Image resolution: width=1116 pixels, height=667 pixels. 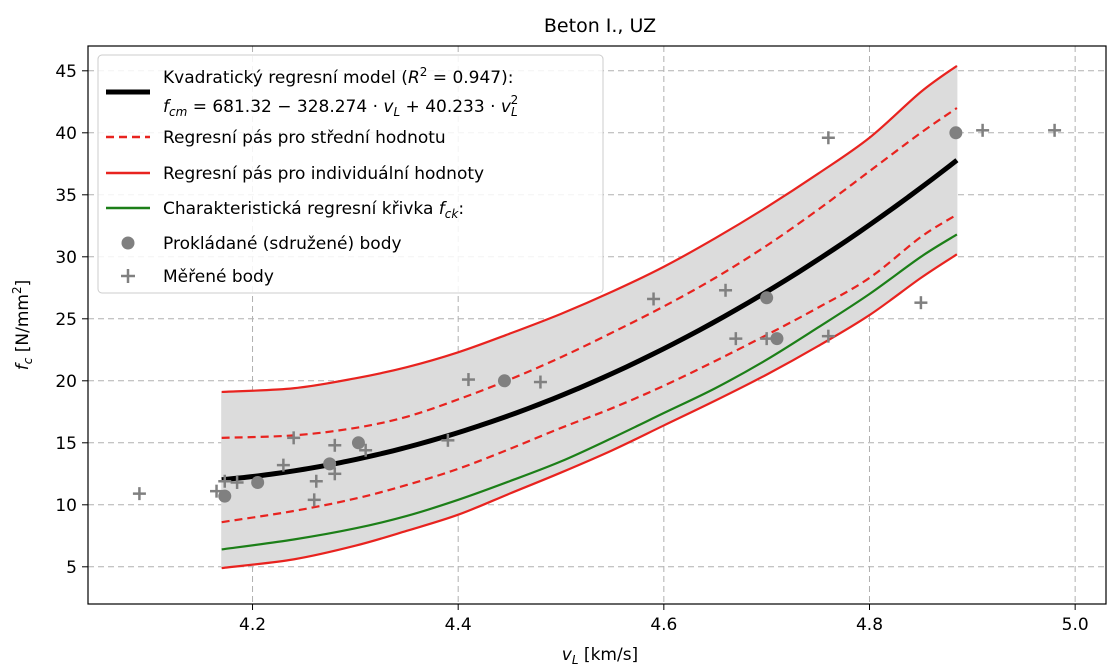 I want to click on x-tick-label: 4.8, so click(x=869, y=625).